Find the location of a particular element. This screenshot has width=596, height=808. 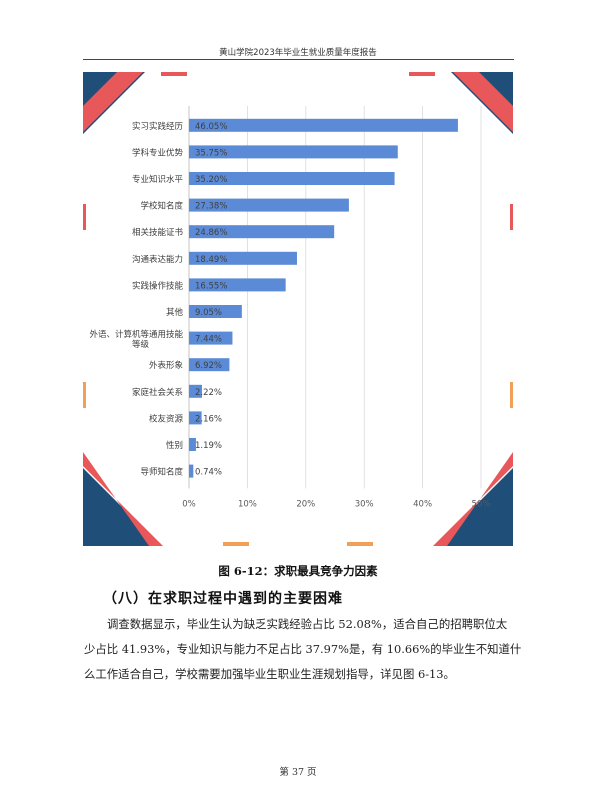

bar-value-label: 35.20% is located at coordinates (211, 180).